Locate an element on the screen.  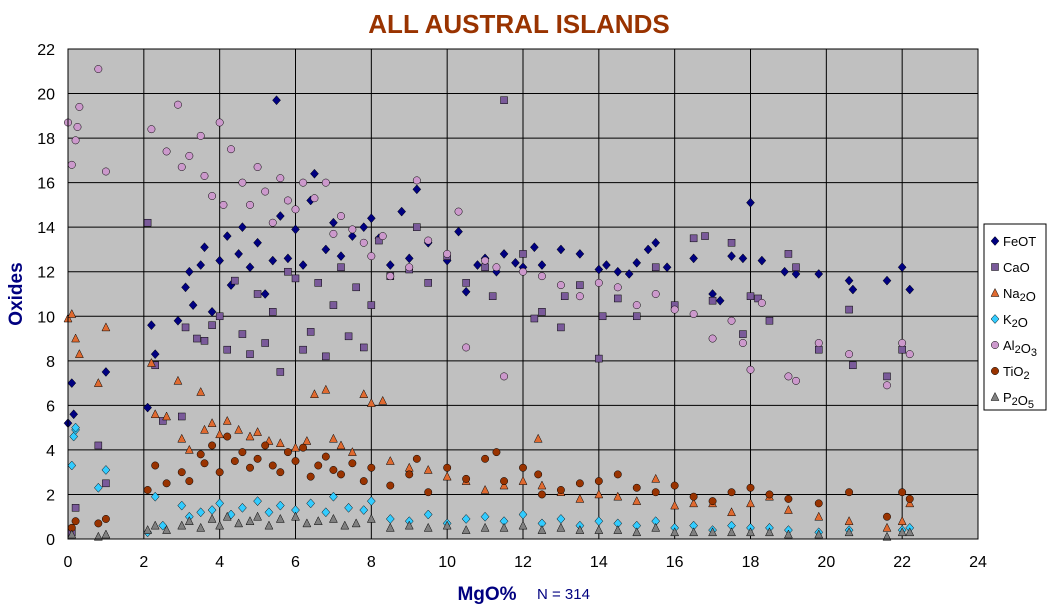
legend-marker-tio2 is located at coordinates (995, 371).